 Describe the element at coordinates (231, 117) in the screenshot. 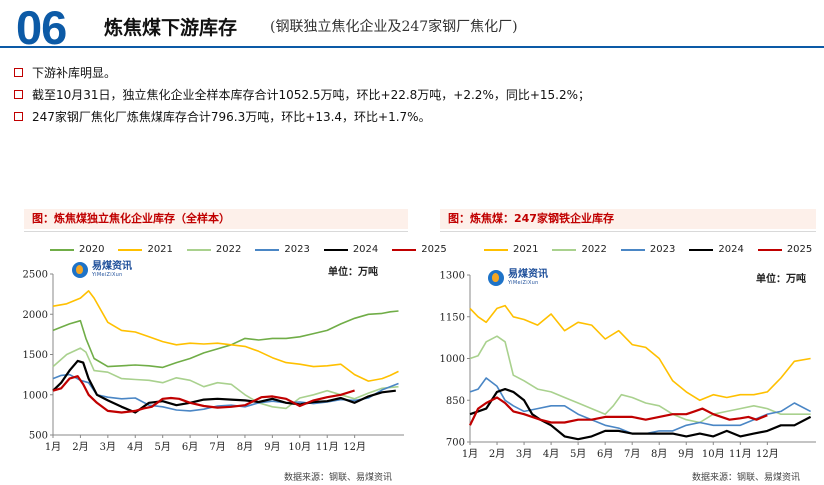

I see `bullet-text: 247家钢厂焦化厂炼焦煤库存合计796.3万吨，环比+13.4，环比+1.7%。` at that location.